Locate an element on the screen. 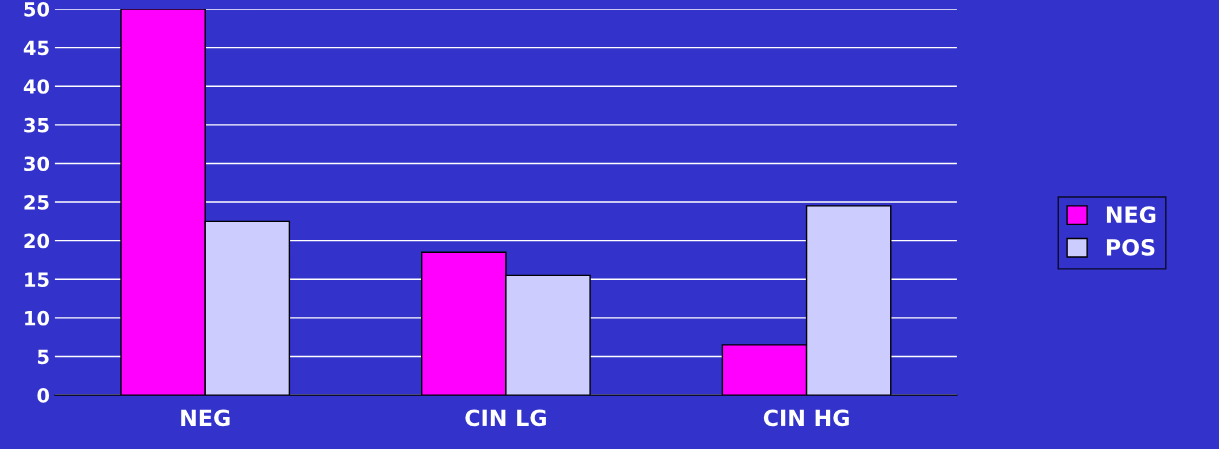  y-tick-label: 5 is located at coordinates (43, 357).